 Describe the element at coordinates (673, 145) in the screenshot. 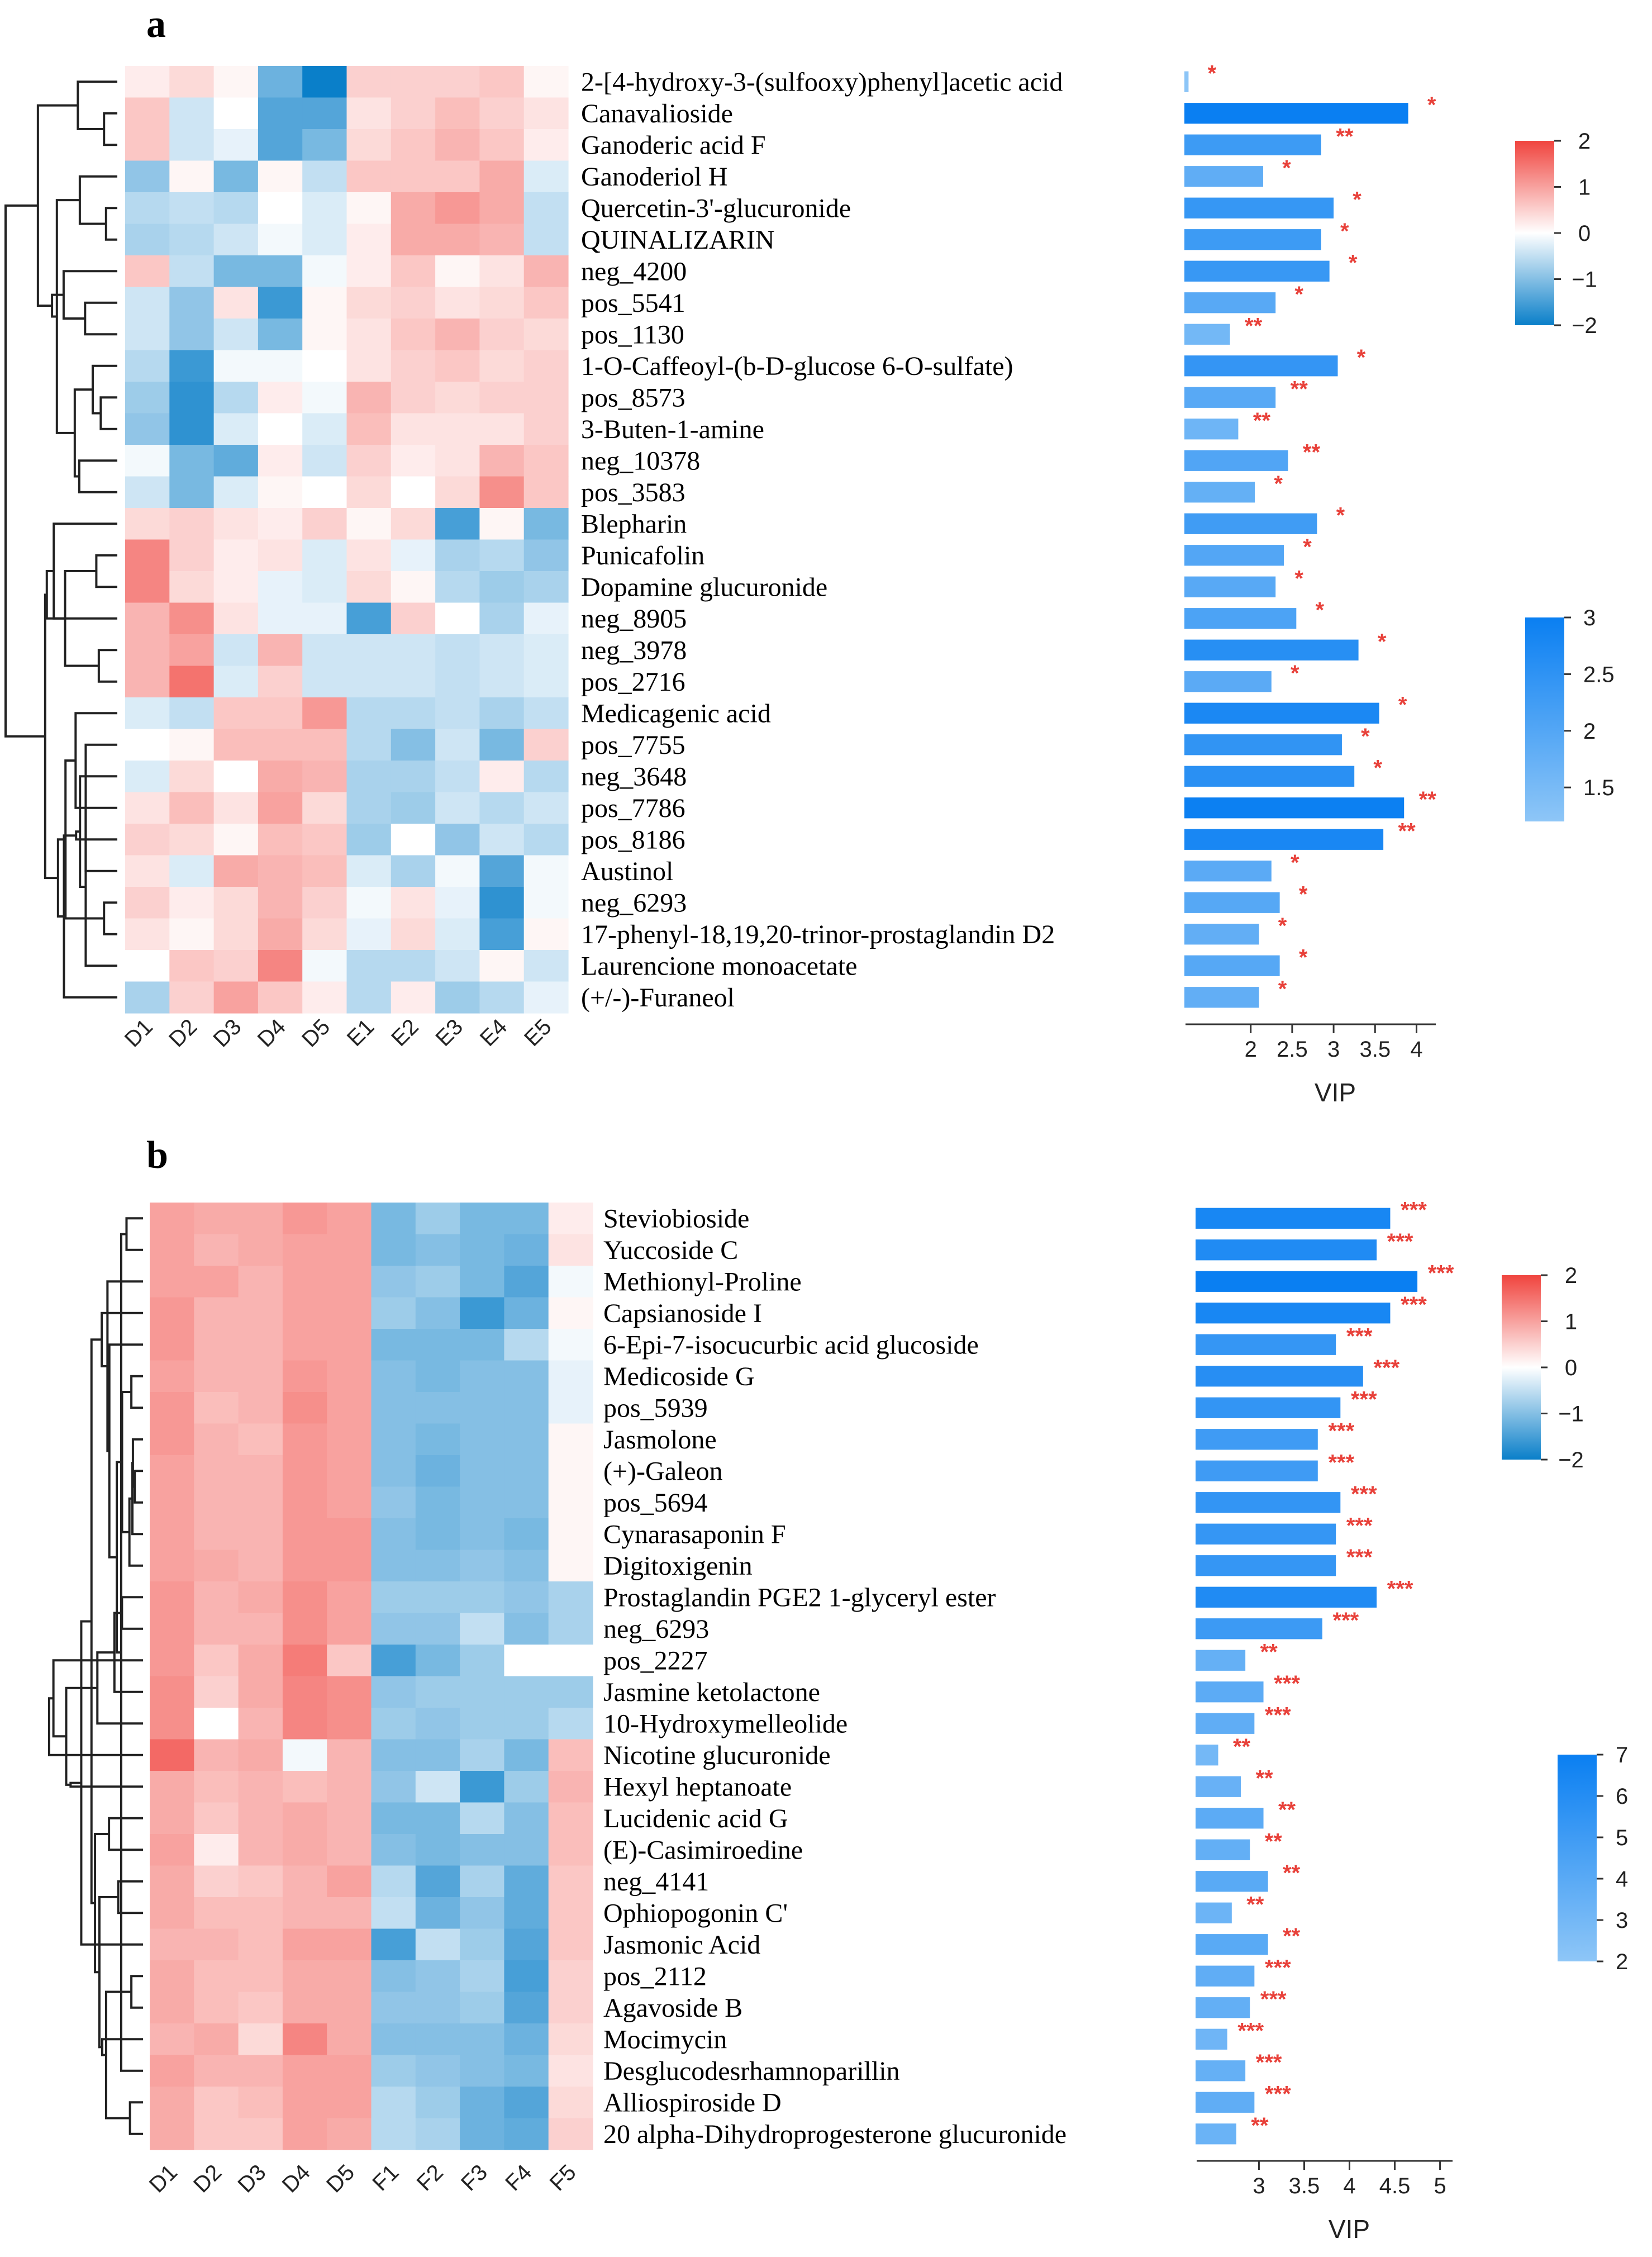

I see `row-label: Ganoderic acid F` at that location.